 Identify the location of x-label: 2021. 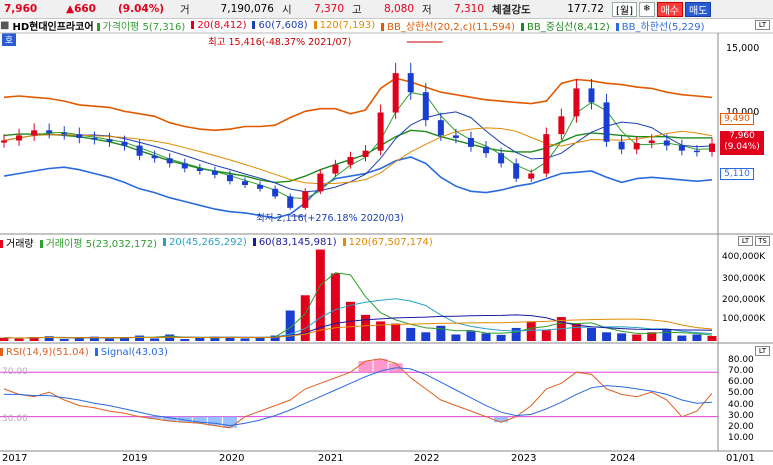
(331, 458).